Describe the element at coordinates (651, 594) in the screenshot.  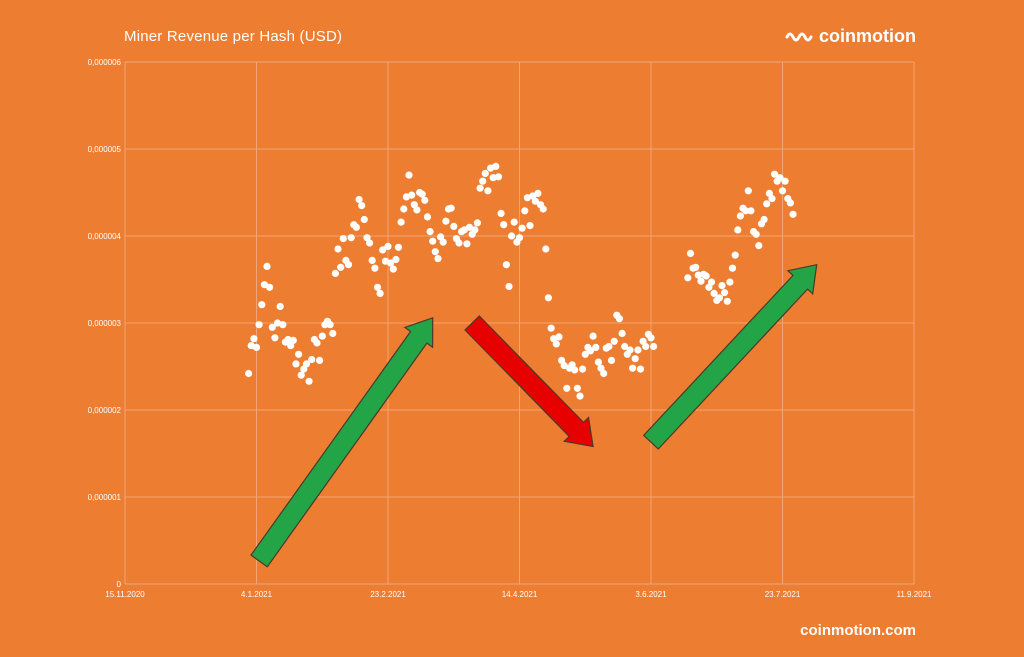
I see `x-tick-label: 3.6.2021` at that location.